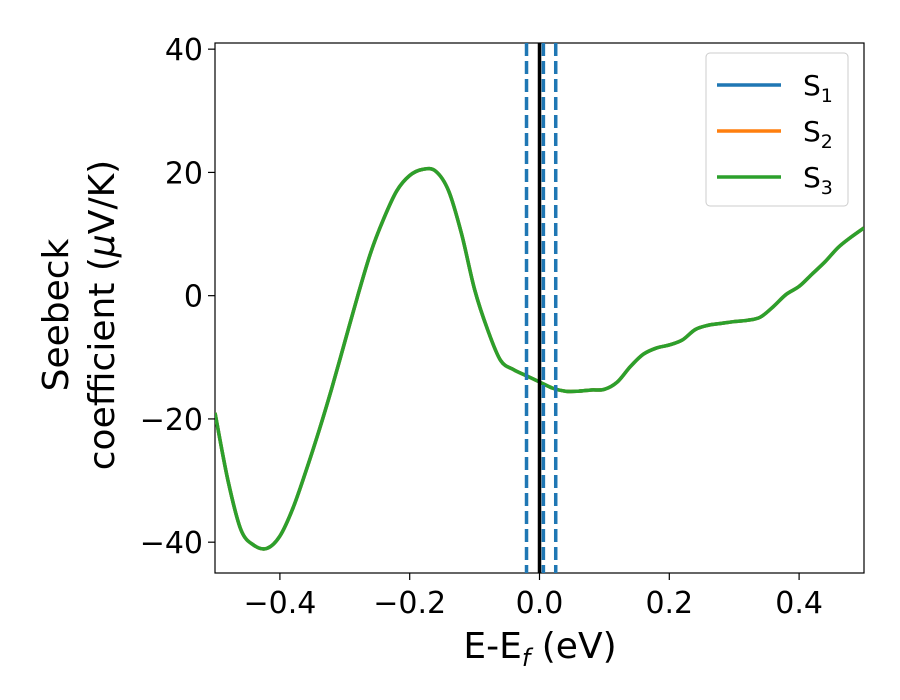  I want to click on x-tick-label: 0.4, so click(799, 603).